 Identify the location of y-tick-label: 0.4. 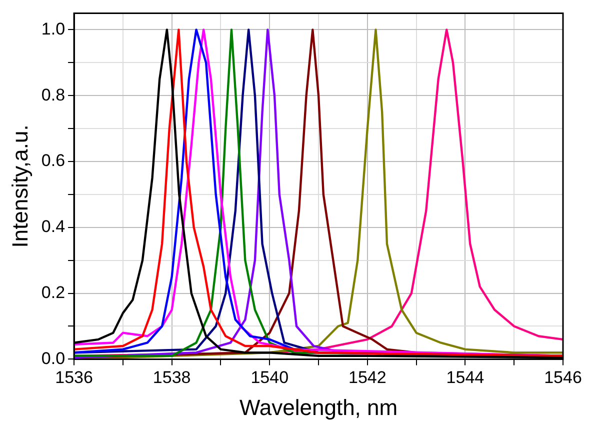
(53, 226).